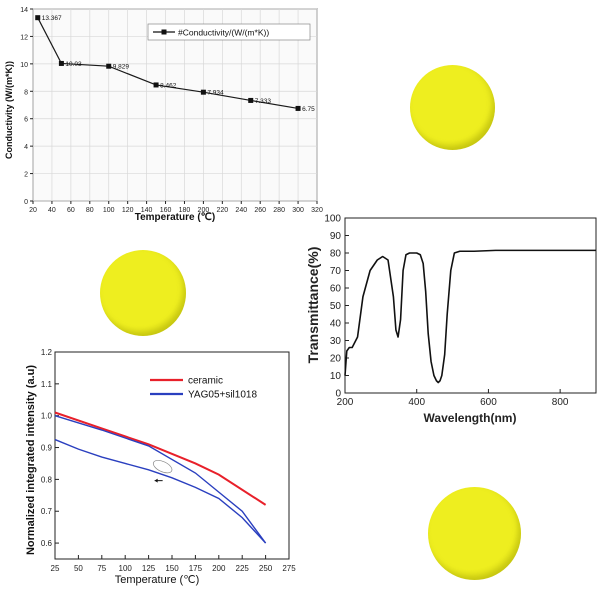 Image resolution: width=600 pixels, height=600 pixels. What do you see at coordinates (266, 568) in the screenshot?
I see `intensity-x-tick-label: 250` at bounding box center [266, 568].